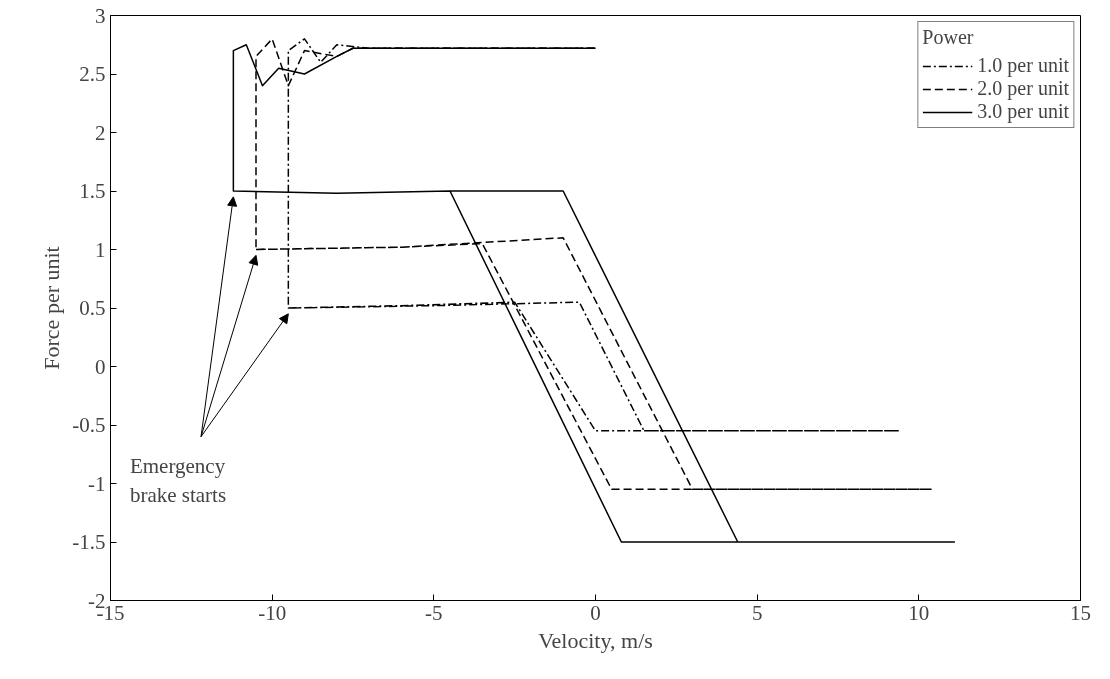 This screenshot has width=1110, height=679. I want to click on legend-title: Power, so click(948, 37).